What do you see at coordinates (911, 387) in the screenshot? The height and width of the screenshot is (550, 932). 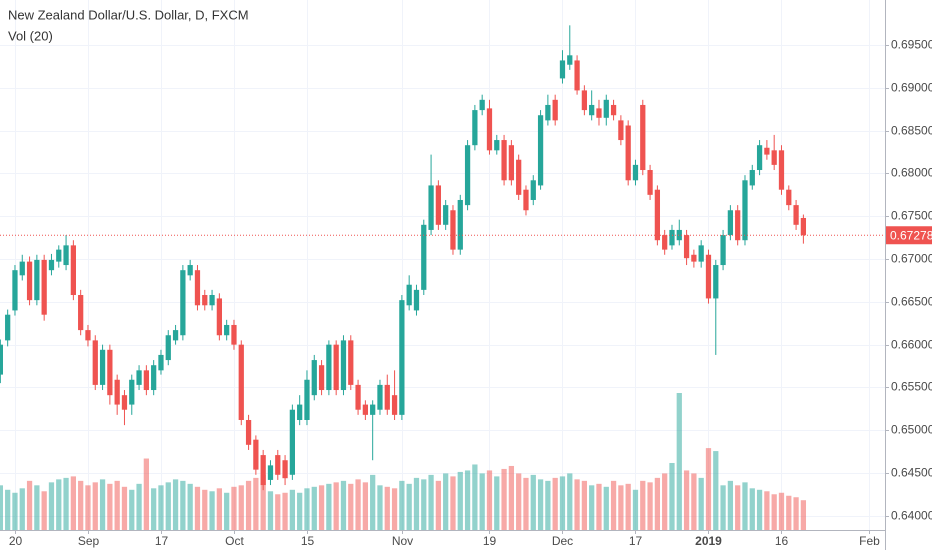 I see `y-tick-label: 0.65500` at bounding box center [911, 387].